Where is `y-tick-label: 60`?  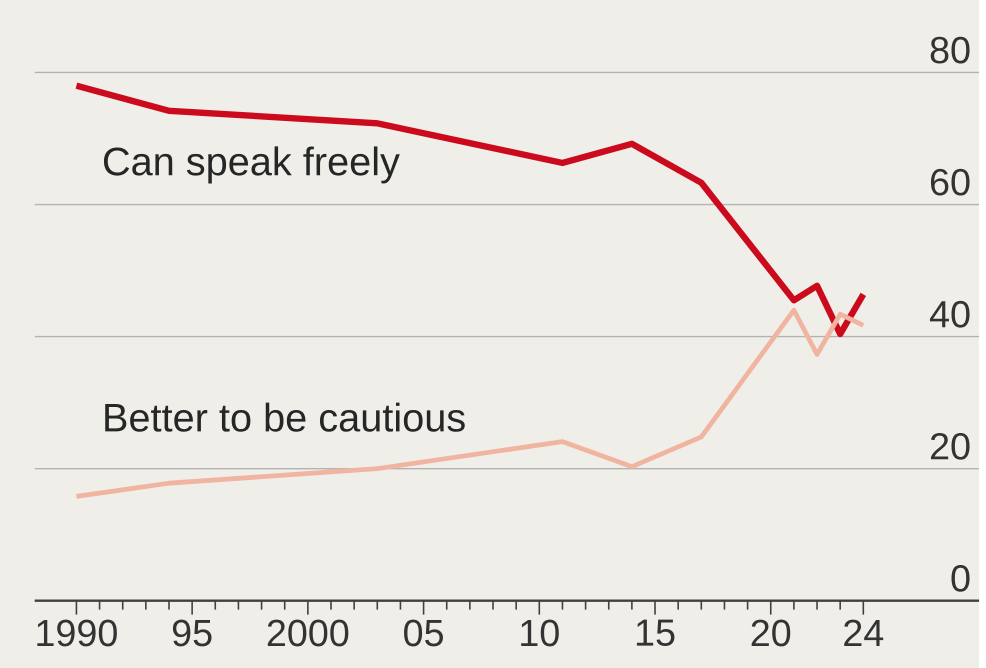 y-tick-label: 60 is located at coordinates (950, 182).